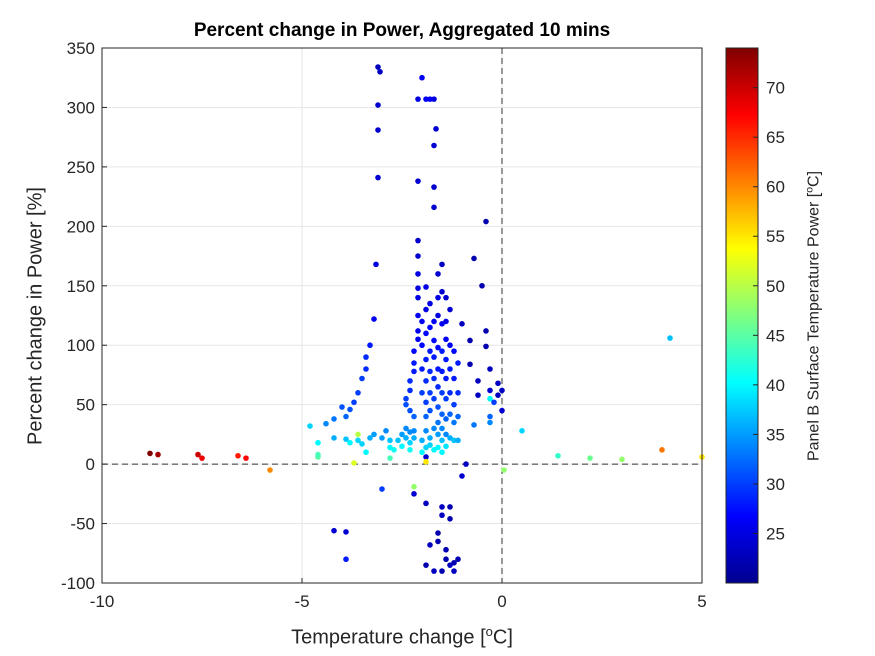 The height and width of the screenshot is (656, 875). Describe the element at coordinates (81, 226) in the screenshot. I see `y-tick-label: 200` at that location.